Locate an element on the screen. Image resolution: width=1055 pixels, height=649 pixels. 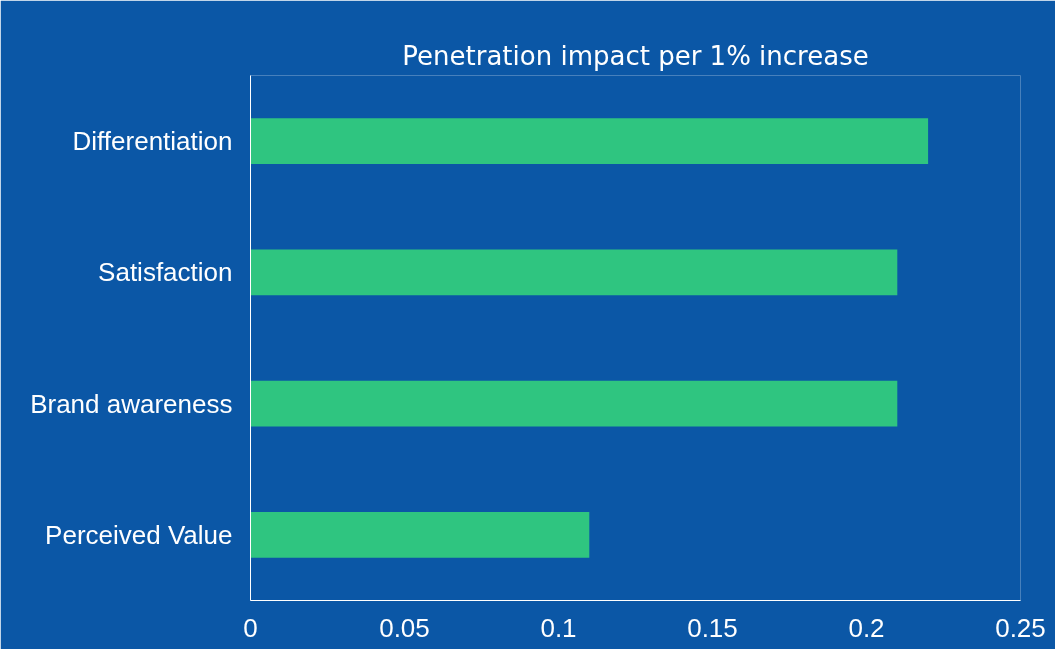
y-tick-label: Differentiation is located at coordinates (152, 141).